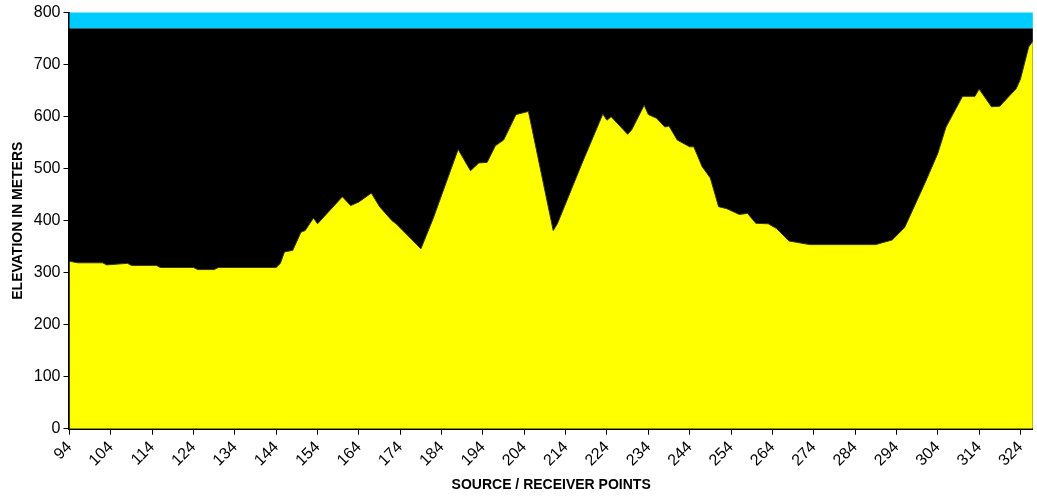 The height and width of the screenshot is (502, 1037). I want to click on x-tick-label: 184, so click(431, 453).